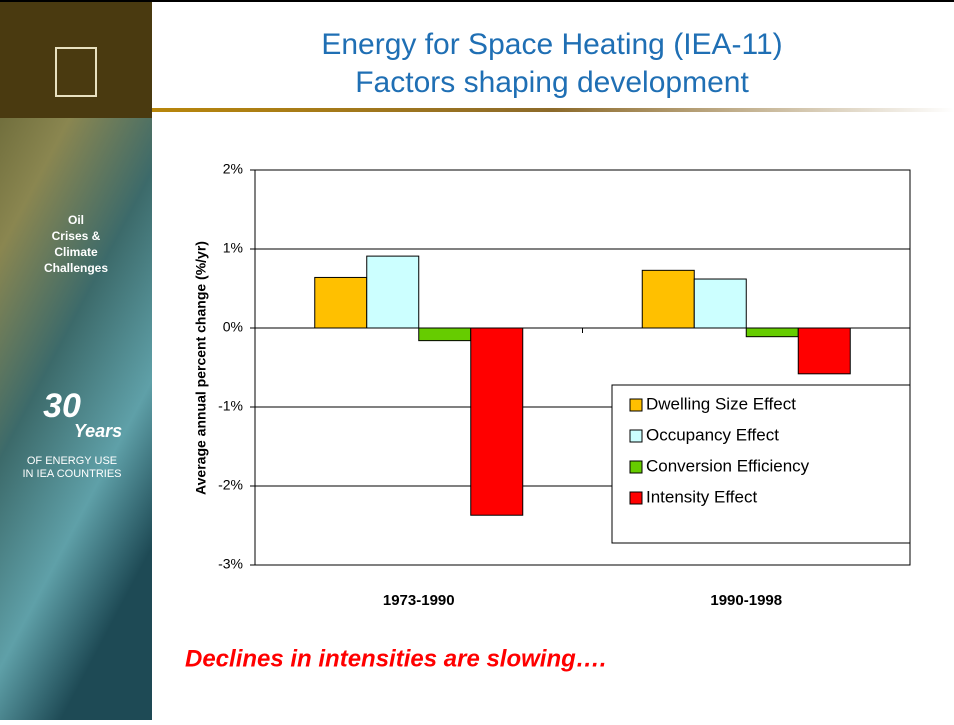 The height and width of the screenshot is (725, 954). Describe the element at coordinates (233, 248) in the screenshot. I see `y-tick-label: 1%` at that location.